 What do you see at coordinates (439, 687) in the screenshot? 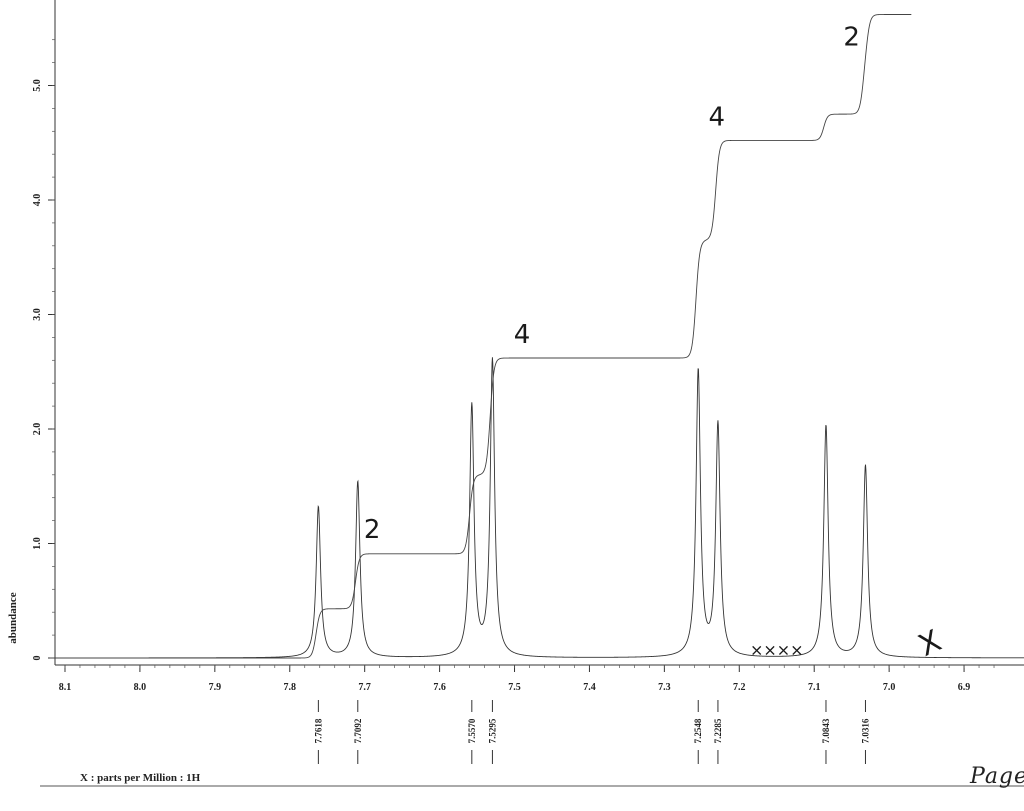
I see `x-tick-label: 7.6` at bounding box center [439, 687].